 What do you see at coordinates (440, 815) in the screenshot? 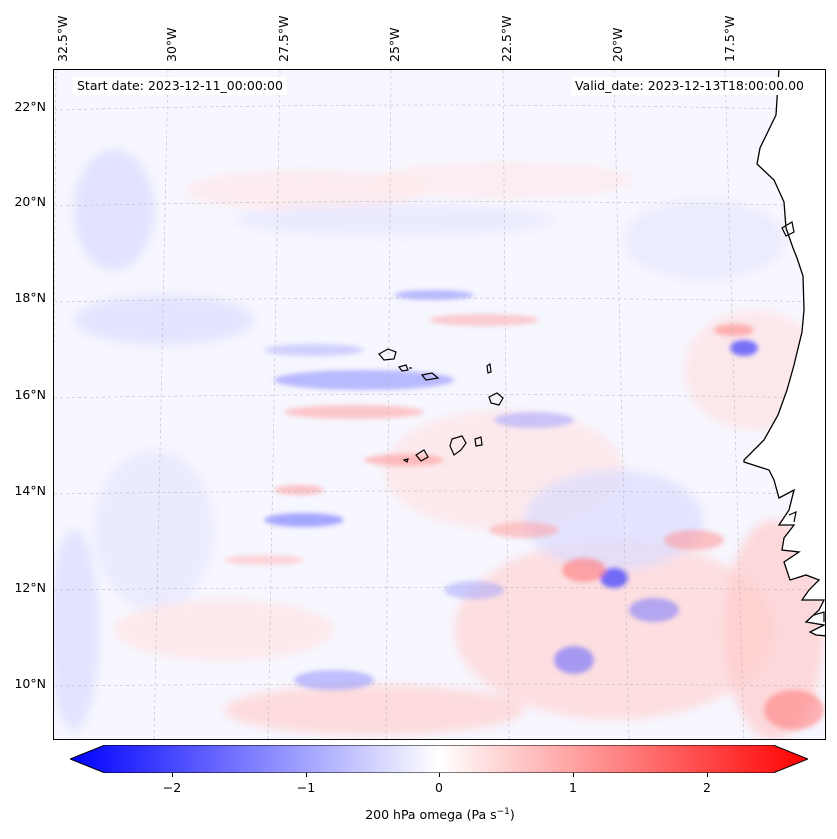
I see `colorbar-label: 200 hPa omega (Pa s−1)` at bounding box center [440, 815].